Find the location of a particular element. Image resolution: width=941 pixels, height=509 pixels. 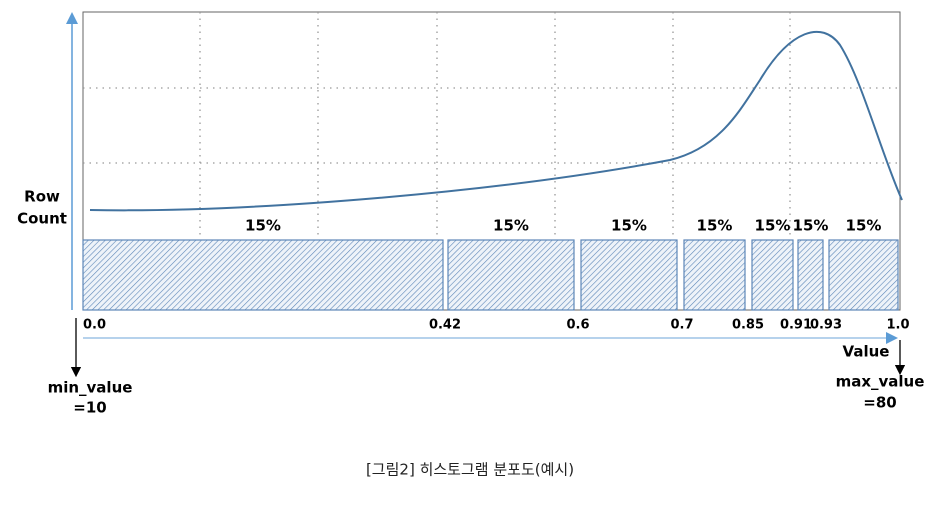

tick-label: 1.0 is located at coordinates (897, 325).